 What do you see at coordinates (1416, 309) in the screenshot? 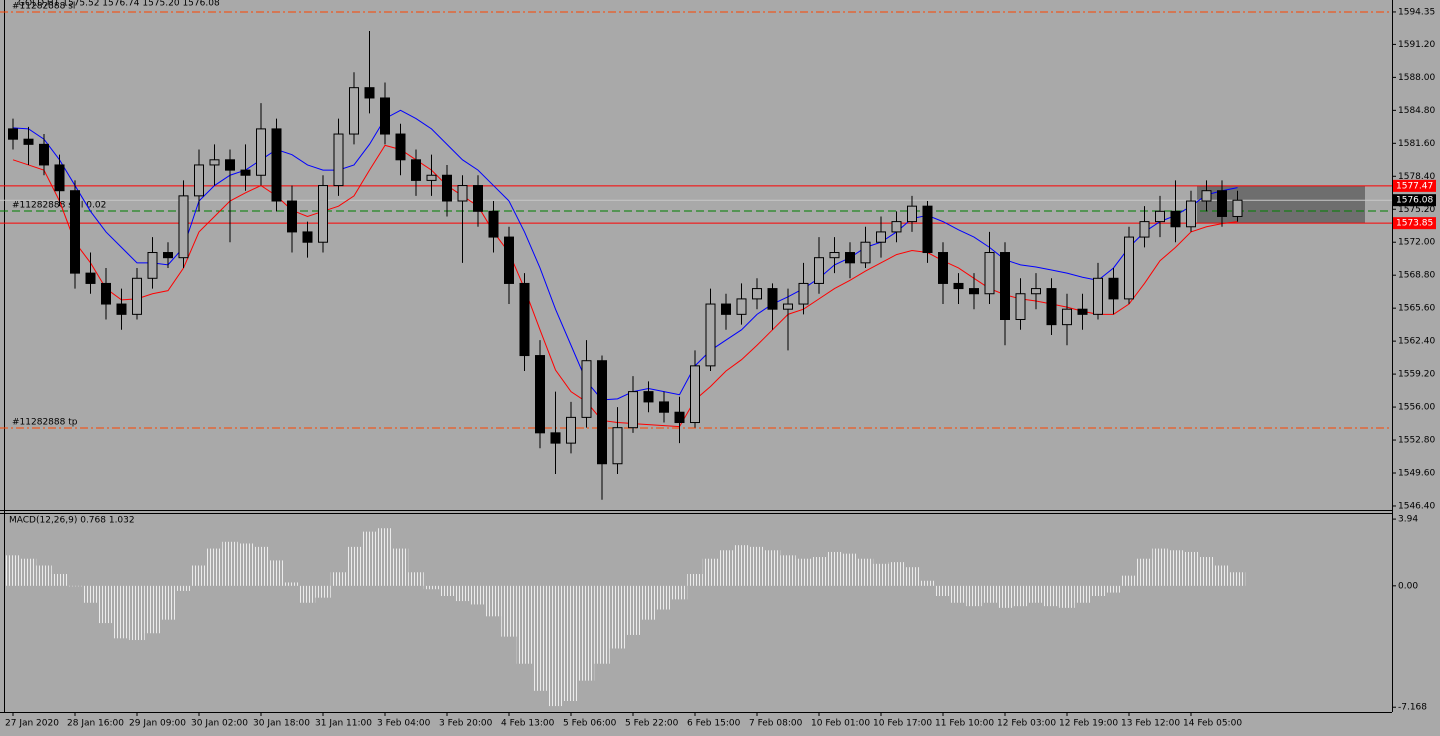
I see `y-tick-label: 1565.60` at bounding box center [1416, 309].